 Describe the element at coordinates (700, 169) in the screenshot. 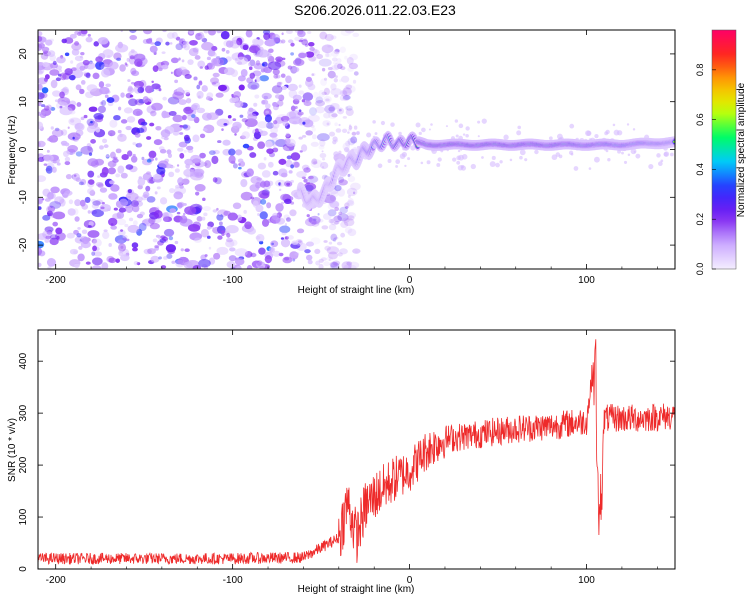

I see `colorbar-tick-label: 0.4` at that location.